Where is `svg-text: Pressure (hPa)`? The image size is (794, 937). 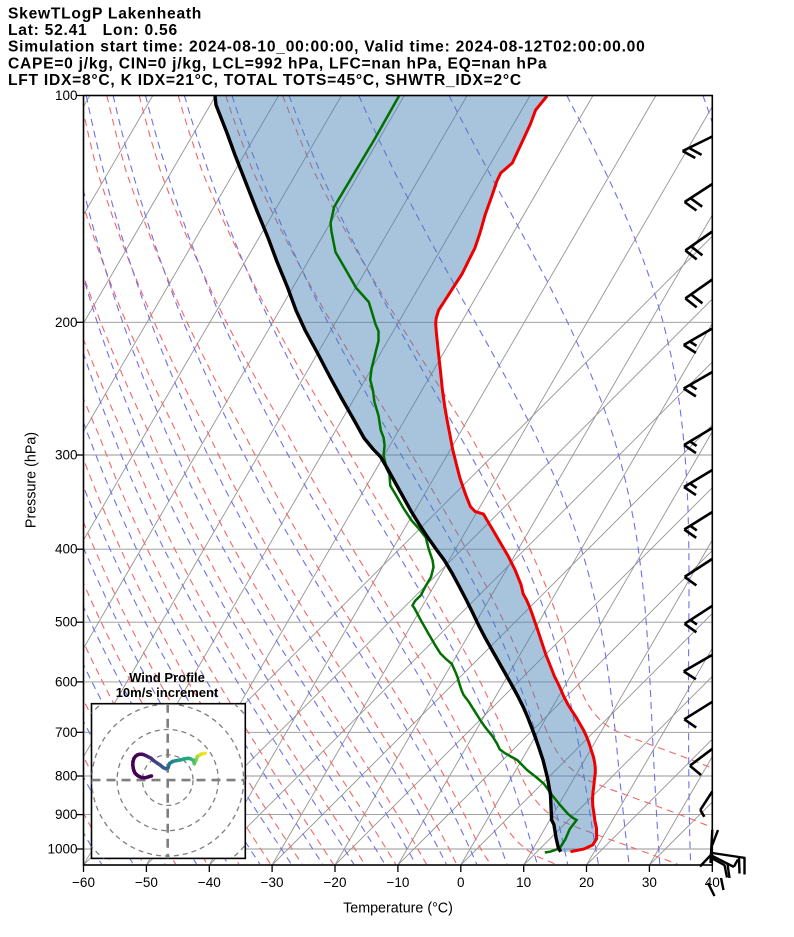
svg-text: Pressure (hPa) is located at coordinates (32, 480).